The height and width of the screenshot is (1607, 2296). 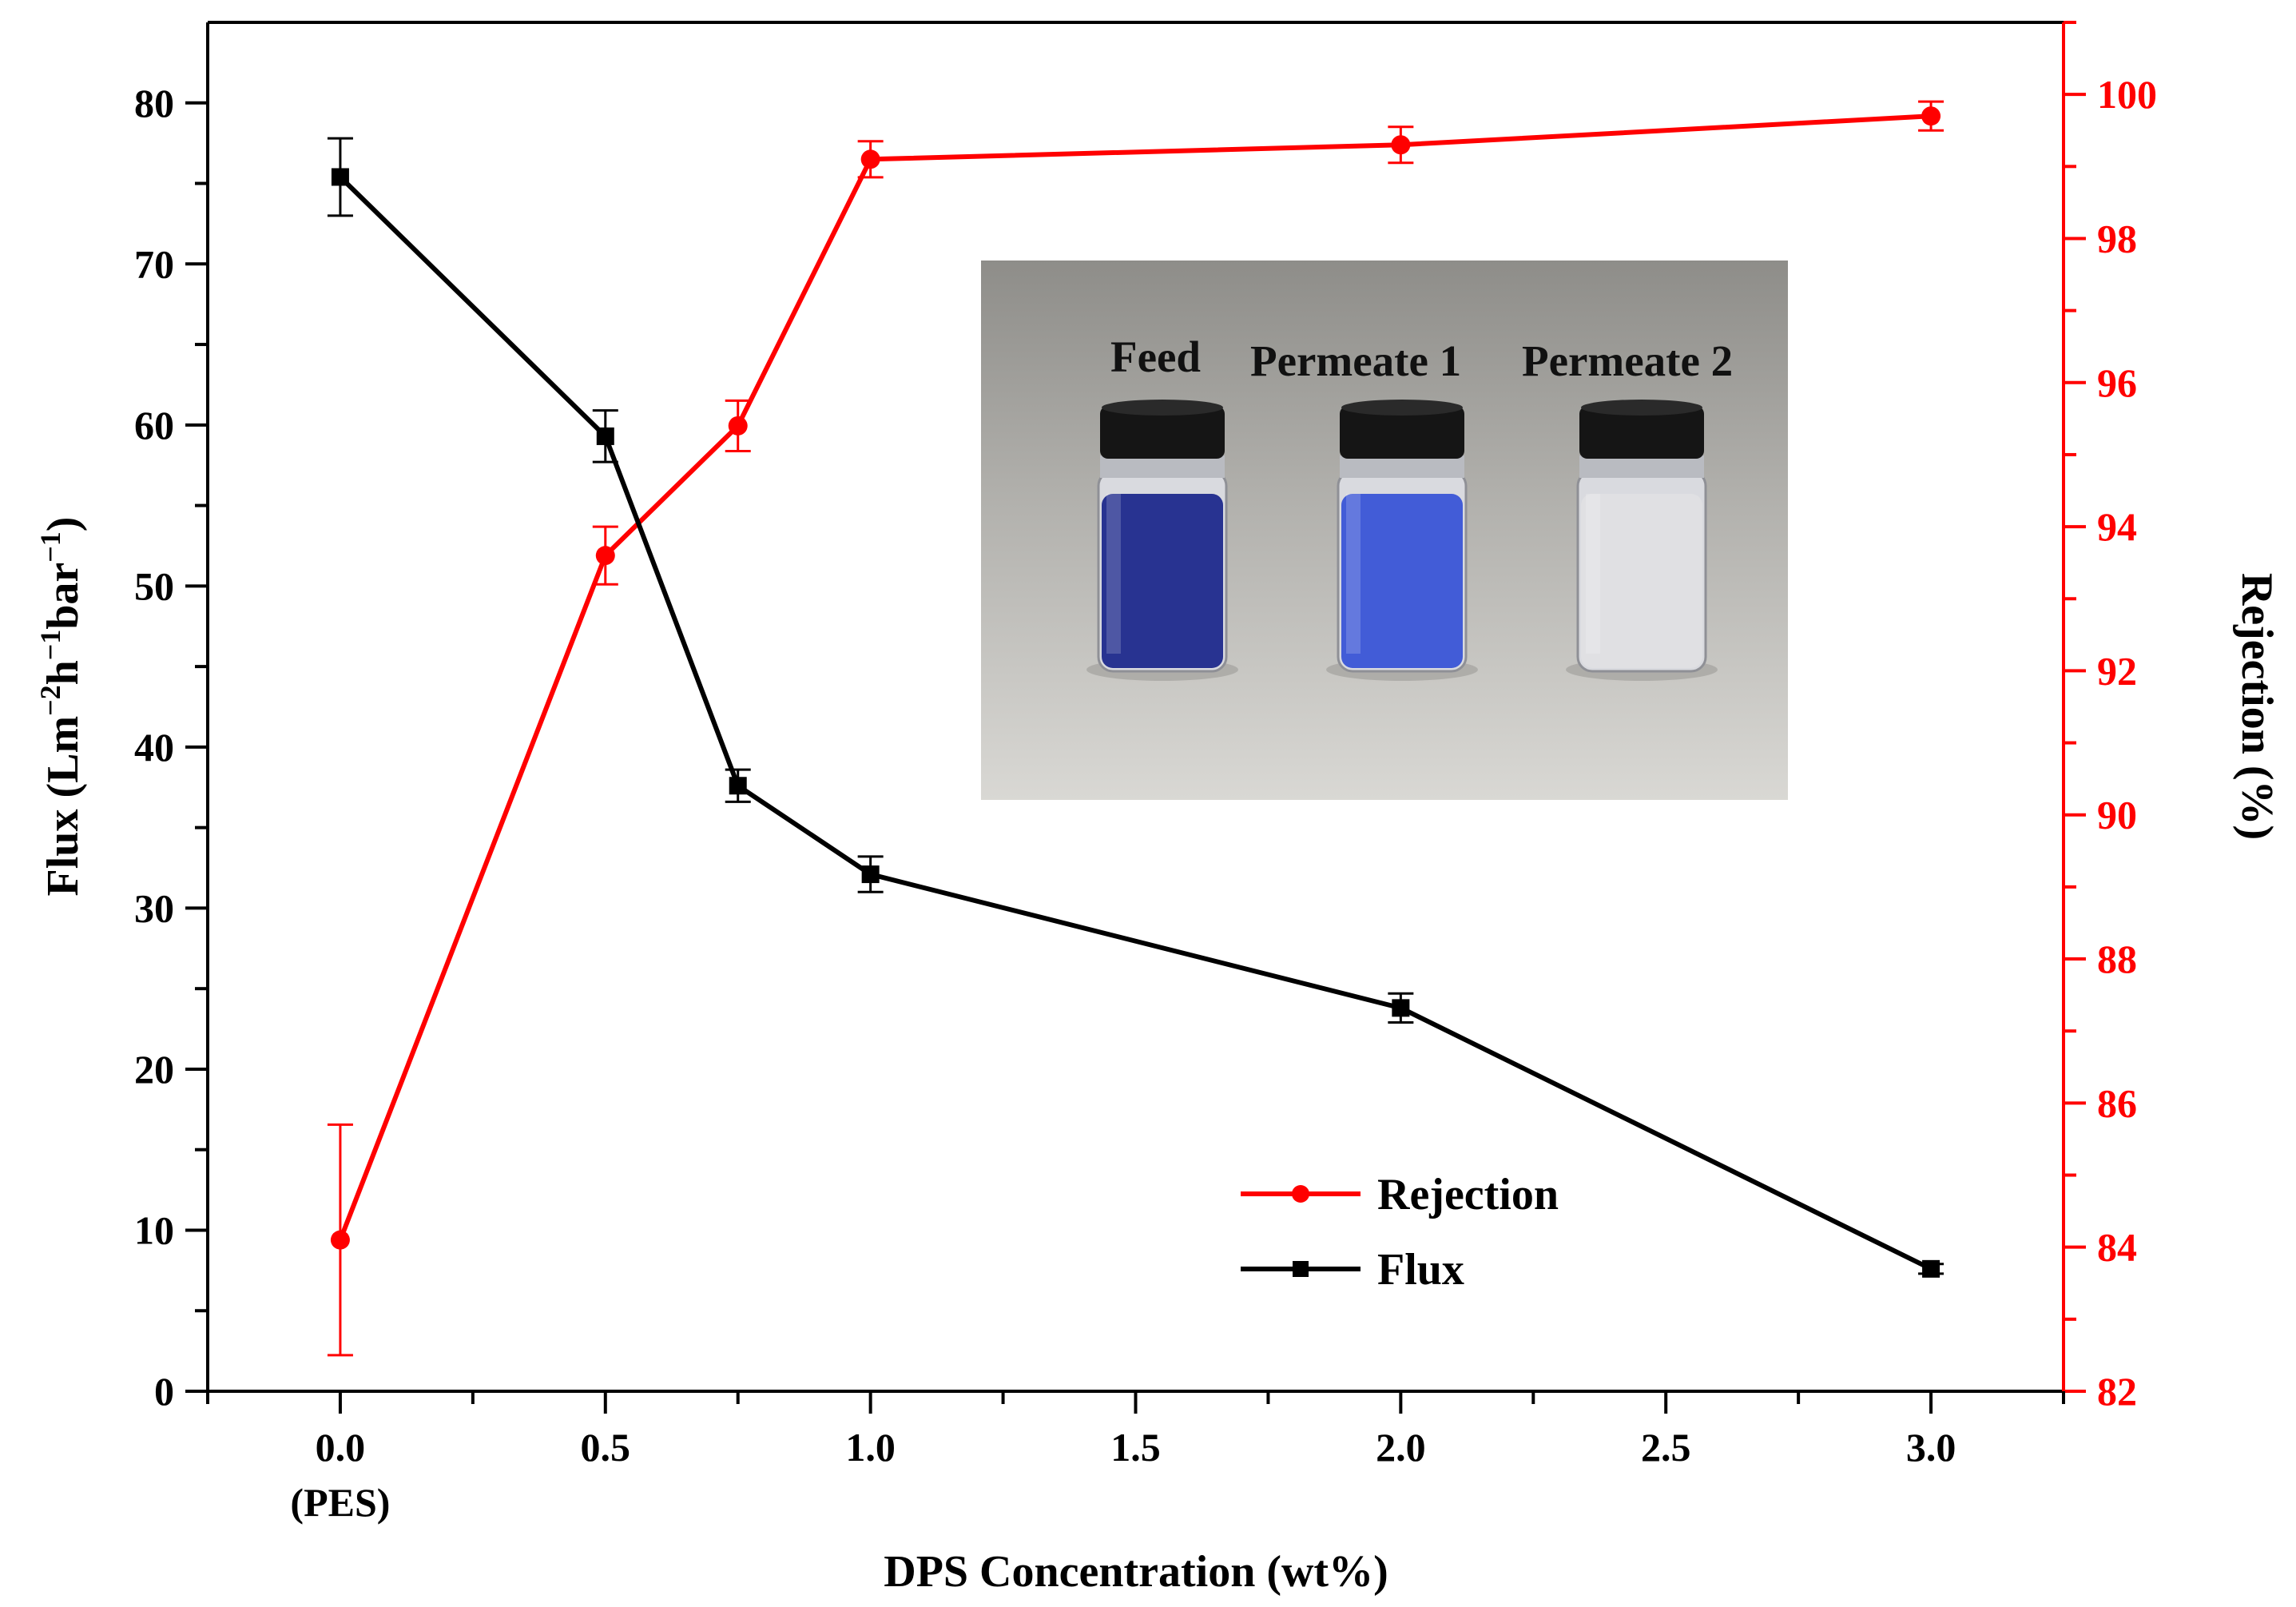 What do you see at coordinates (2110, 717) in the screenshot?
I see `right-axis-ticks: 82 84 86 88 90 92 94 96 98 100` at bounding box center [2110, 717].